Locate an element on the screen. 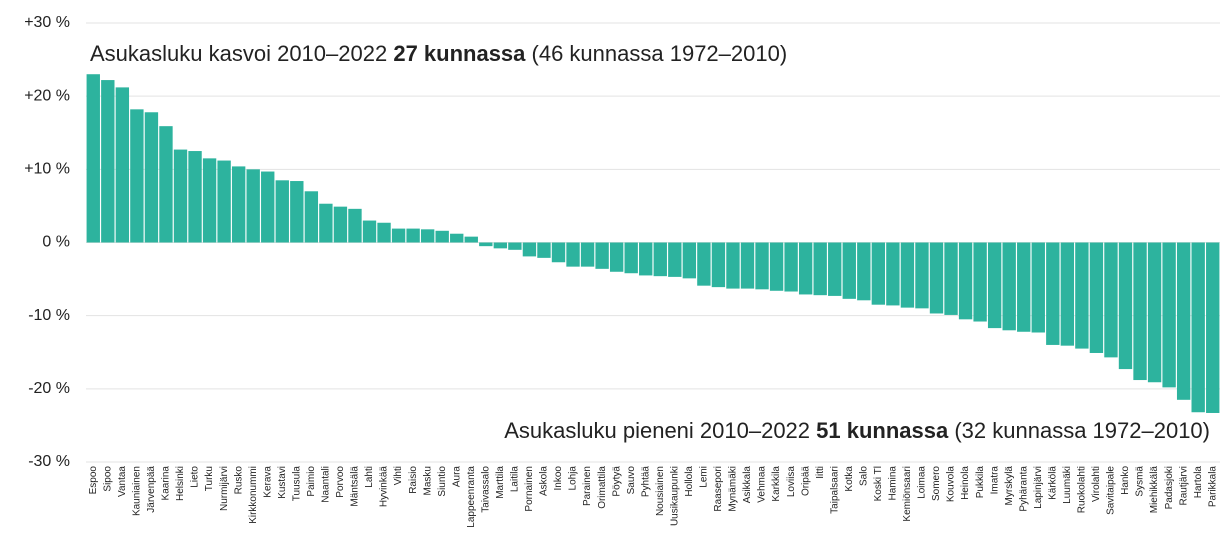  x-tick-label: Salo is located at coordinates (863, 476).